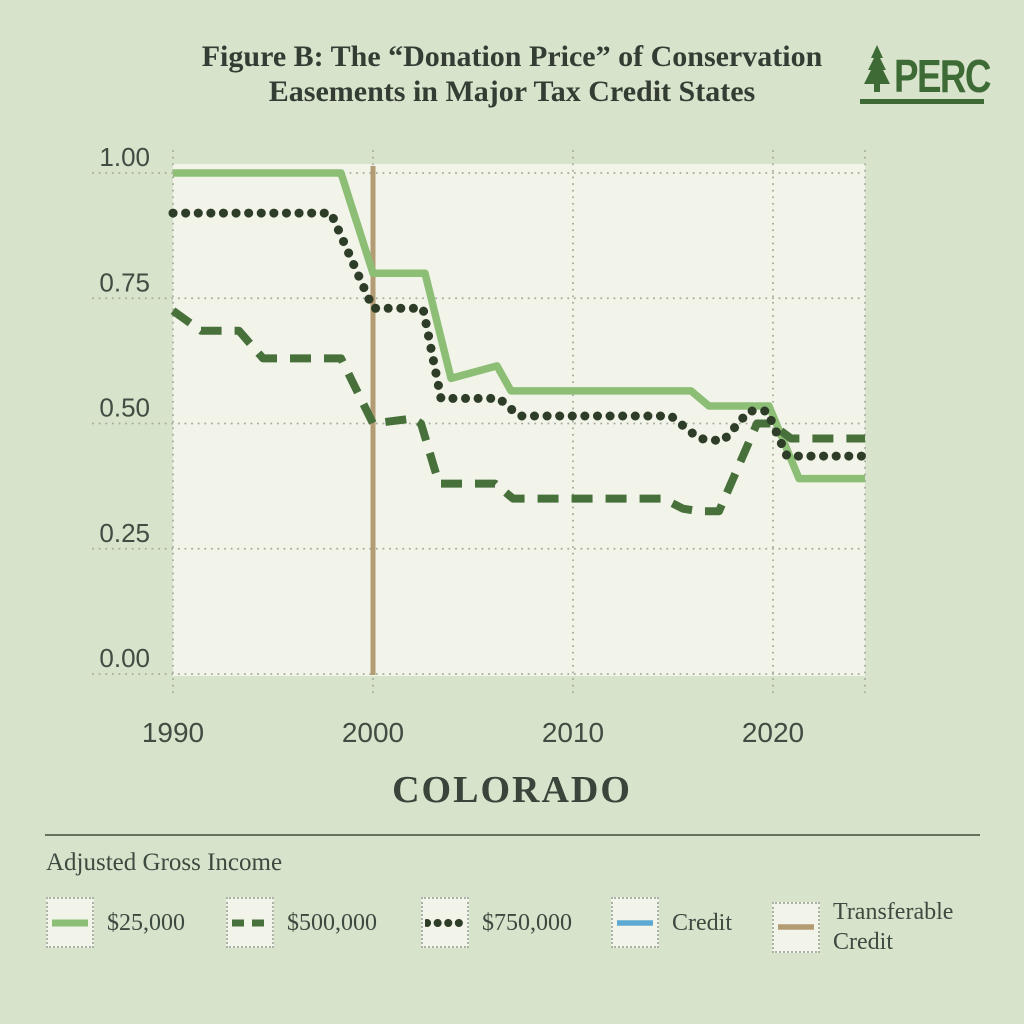 This screenshot has height=1024, width=1024. Describe the element at coordinates (512, 790) in the screenshot. I see `state-label: COLORADO` at that location.